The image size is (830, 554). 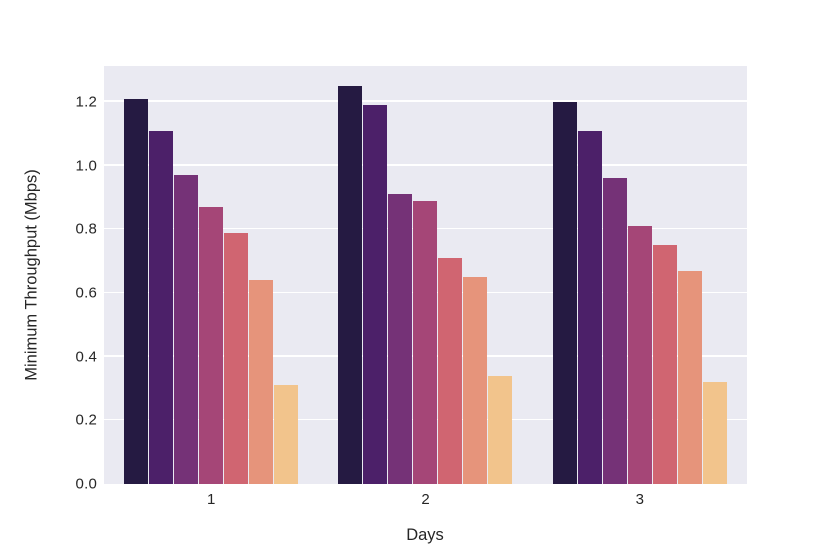 What do you see at coordinates (136, 291) in the screenshot?
I see `bar-day1-rank1` at bounding box center [136, 291].